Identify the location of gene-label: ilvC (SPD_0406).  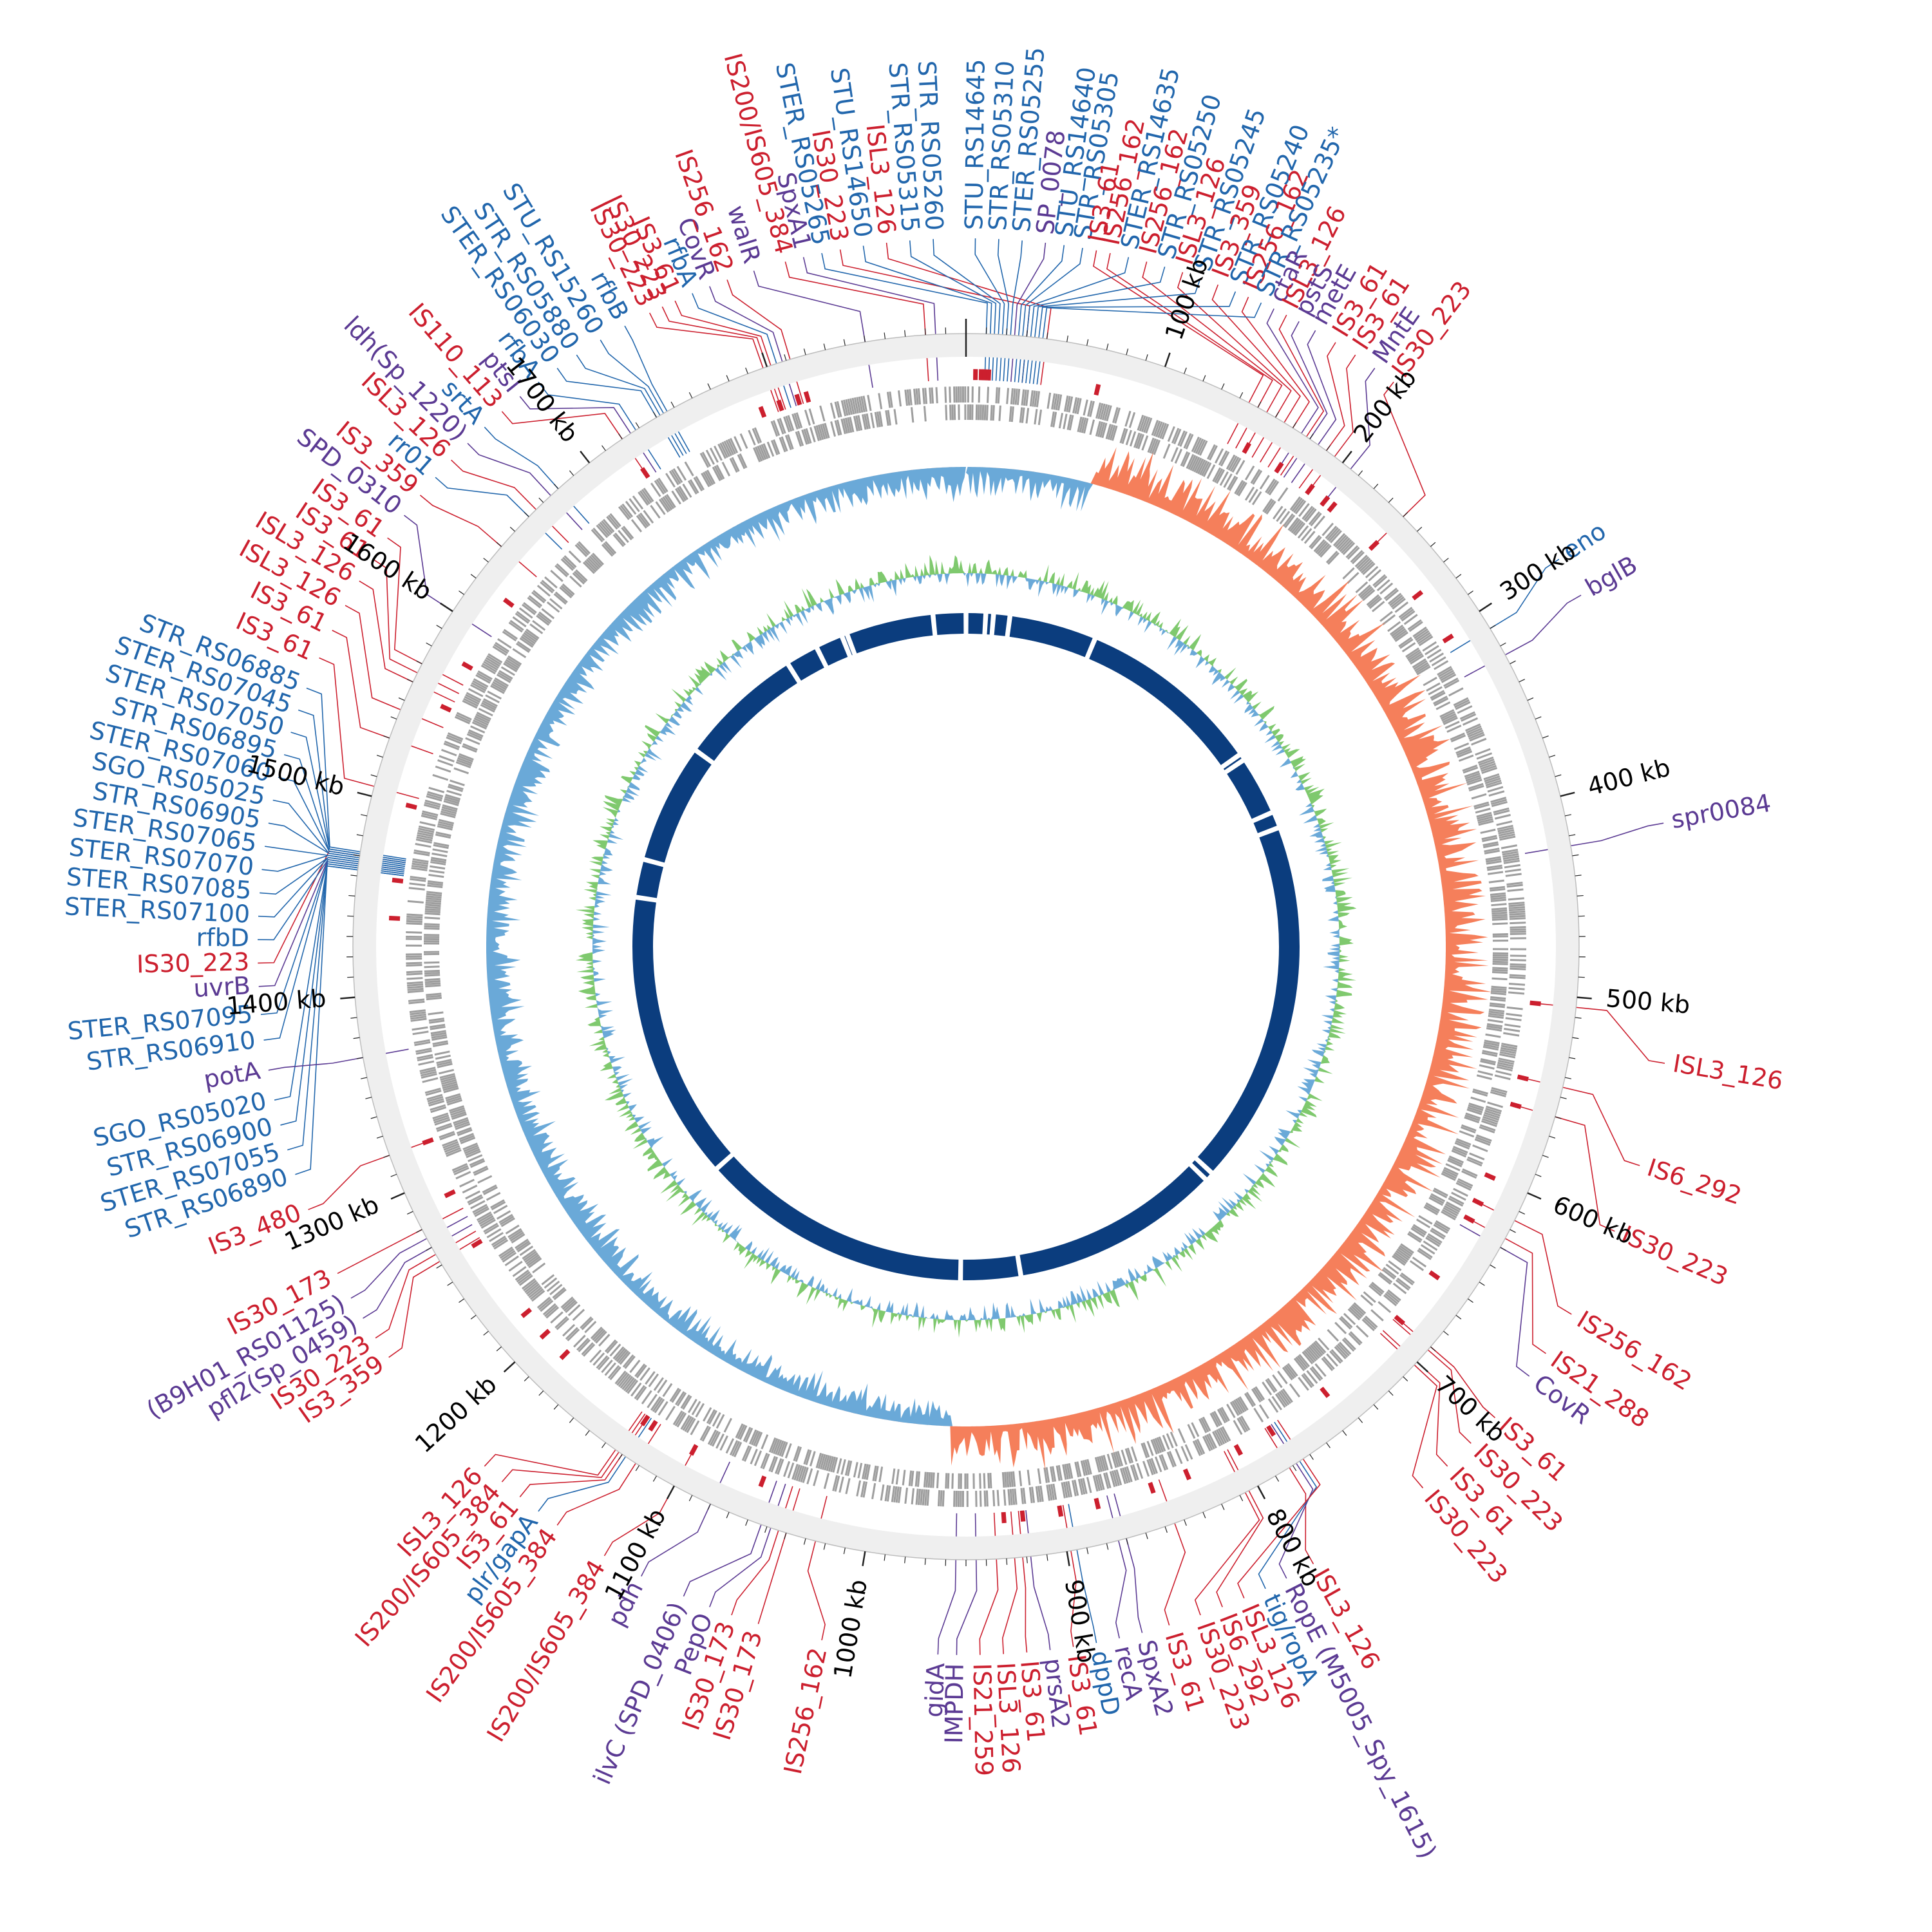
(640, 1693).